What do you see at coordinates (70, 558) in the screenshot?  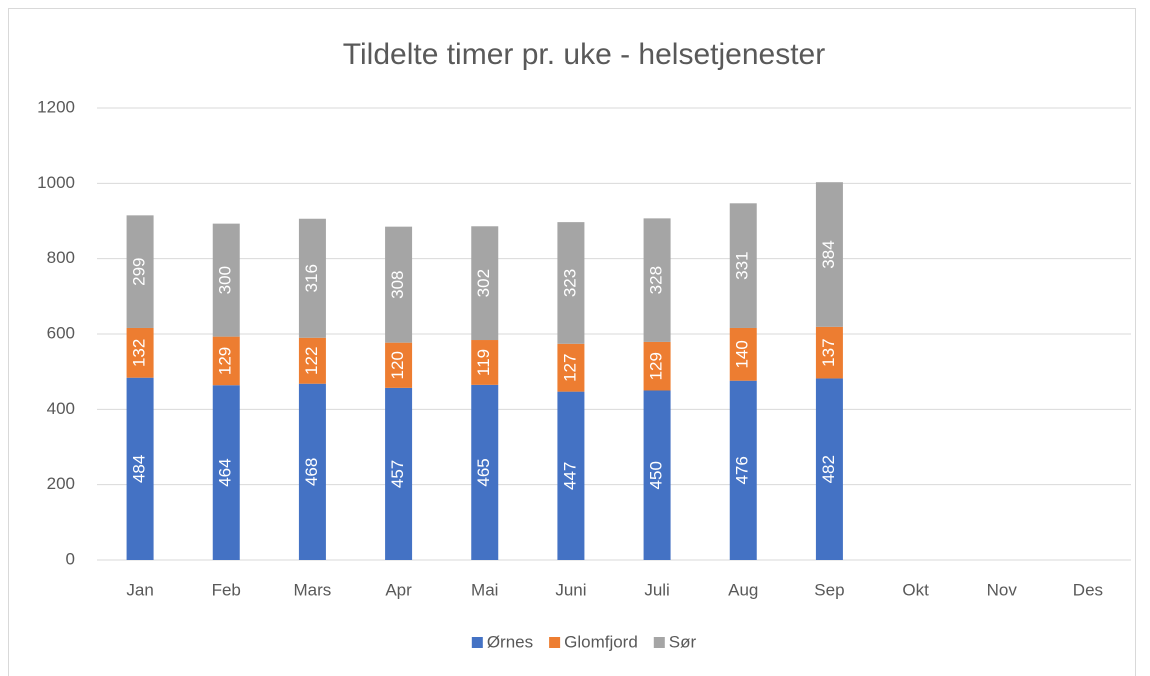 I see `y-tick-label: 0` at bounding box center [70, 558].